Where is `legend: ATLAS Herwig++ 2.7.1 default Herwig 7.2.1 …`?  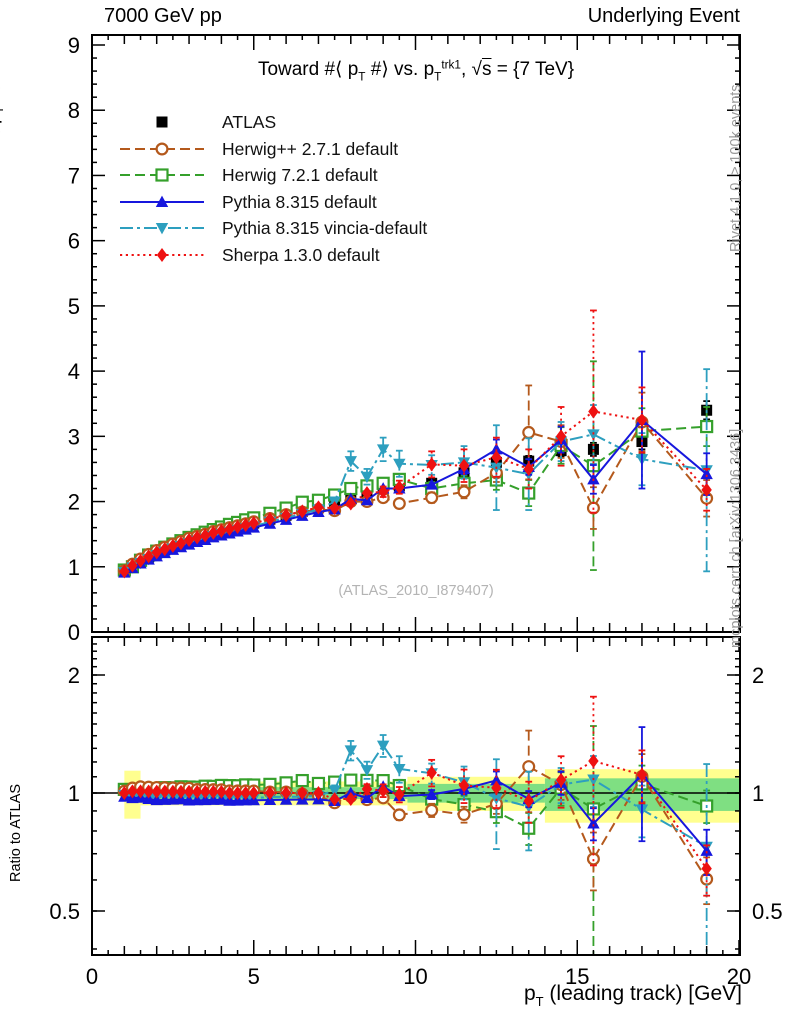 legend: ATLAS Herwig++ 2.7.1 default Herwig 7.2.1 … is located at coordinates (292, 194).